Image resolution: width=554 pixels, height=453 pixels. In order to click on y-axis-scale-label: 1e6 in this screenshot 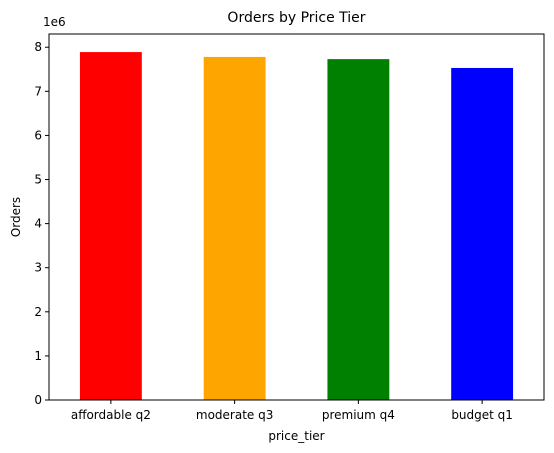, I will do `click(54, 22)`.